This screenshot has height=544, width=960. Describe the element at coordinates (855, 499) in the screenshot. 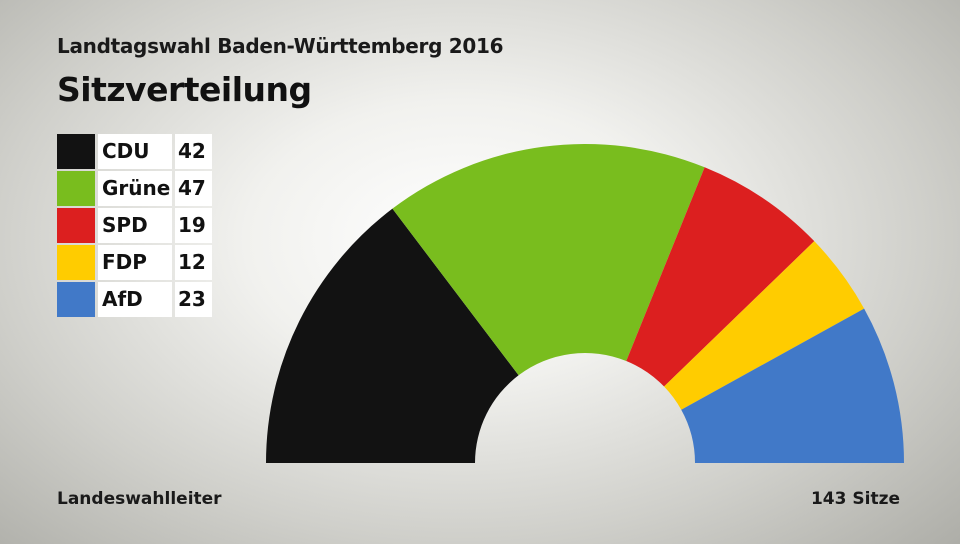

I see `total-seats-label: 143 Sitze` at that location.